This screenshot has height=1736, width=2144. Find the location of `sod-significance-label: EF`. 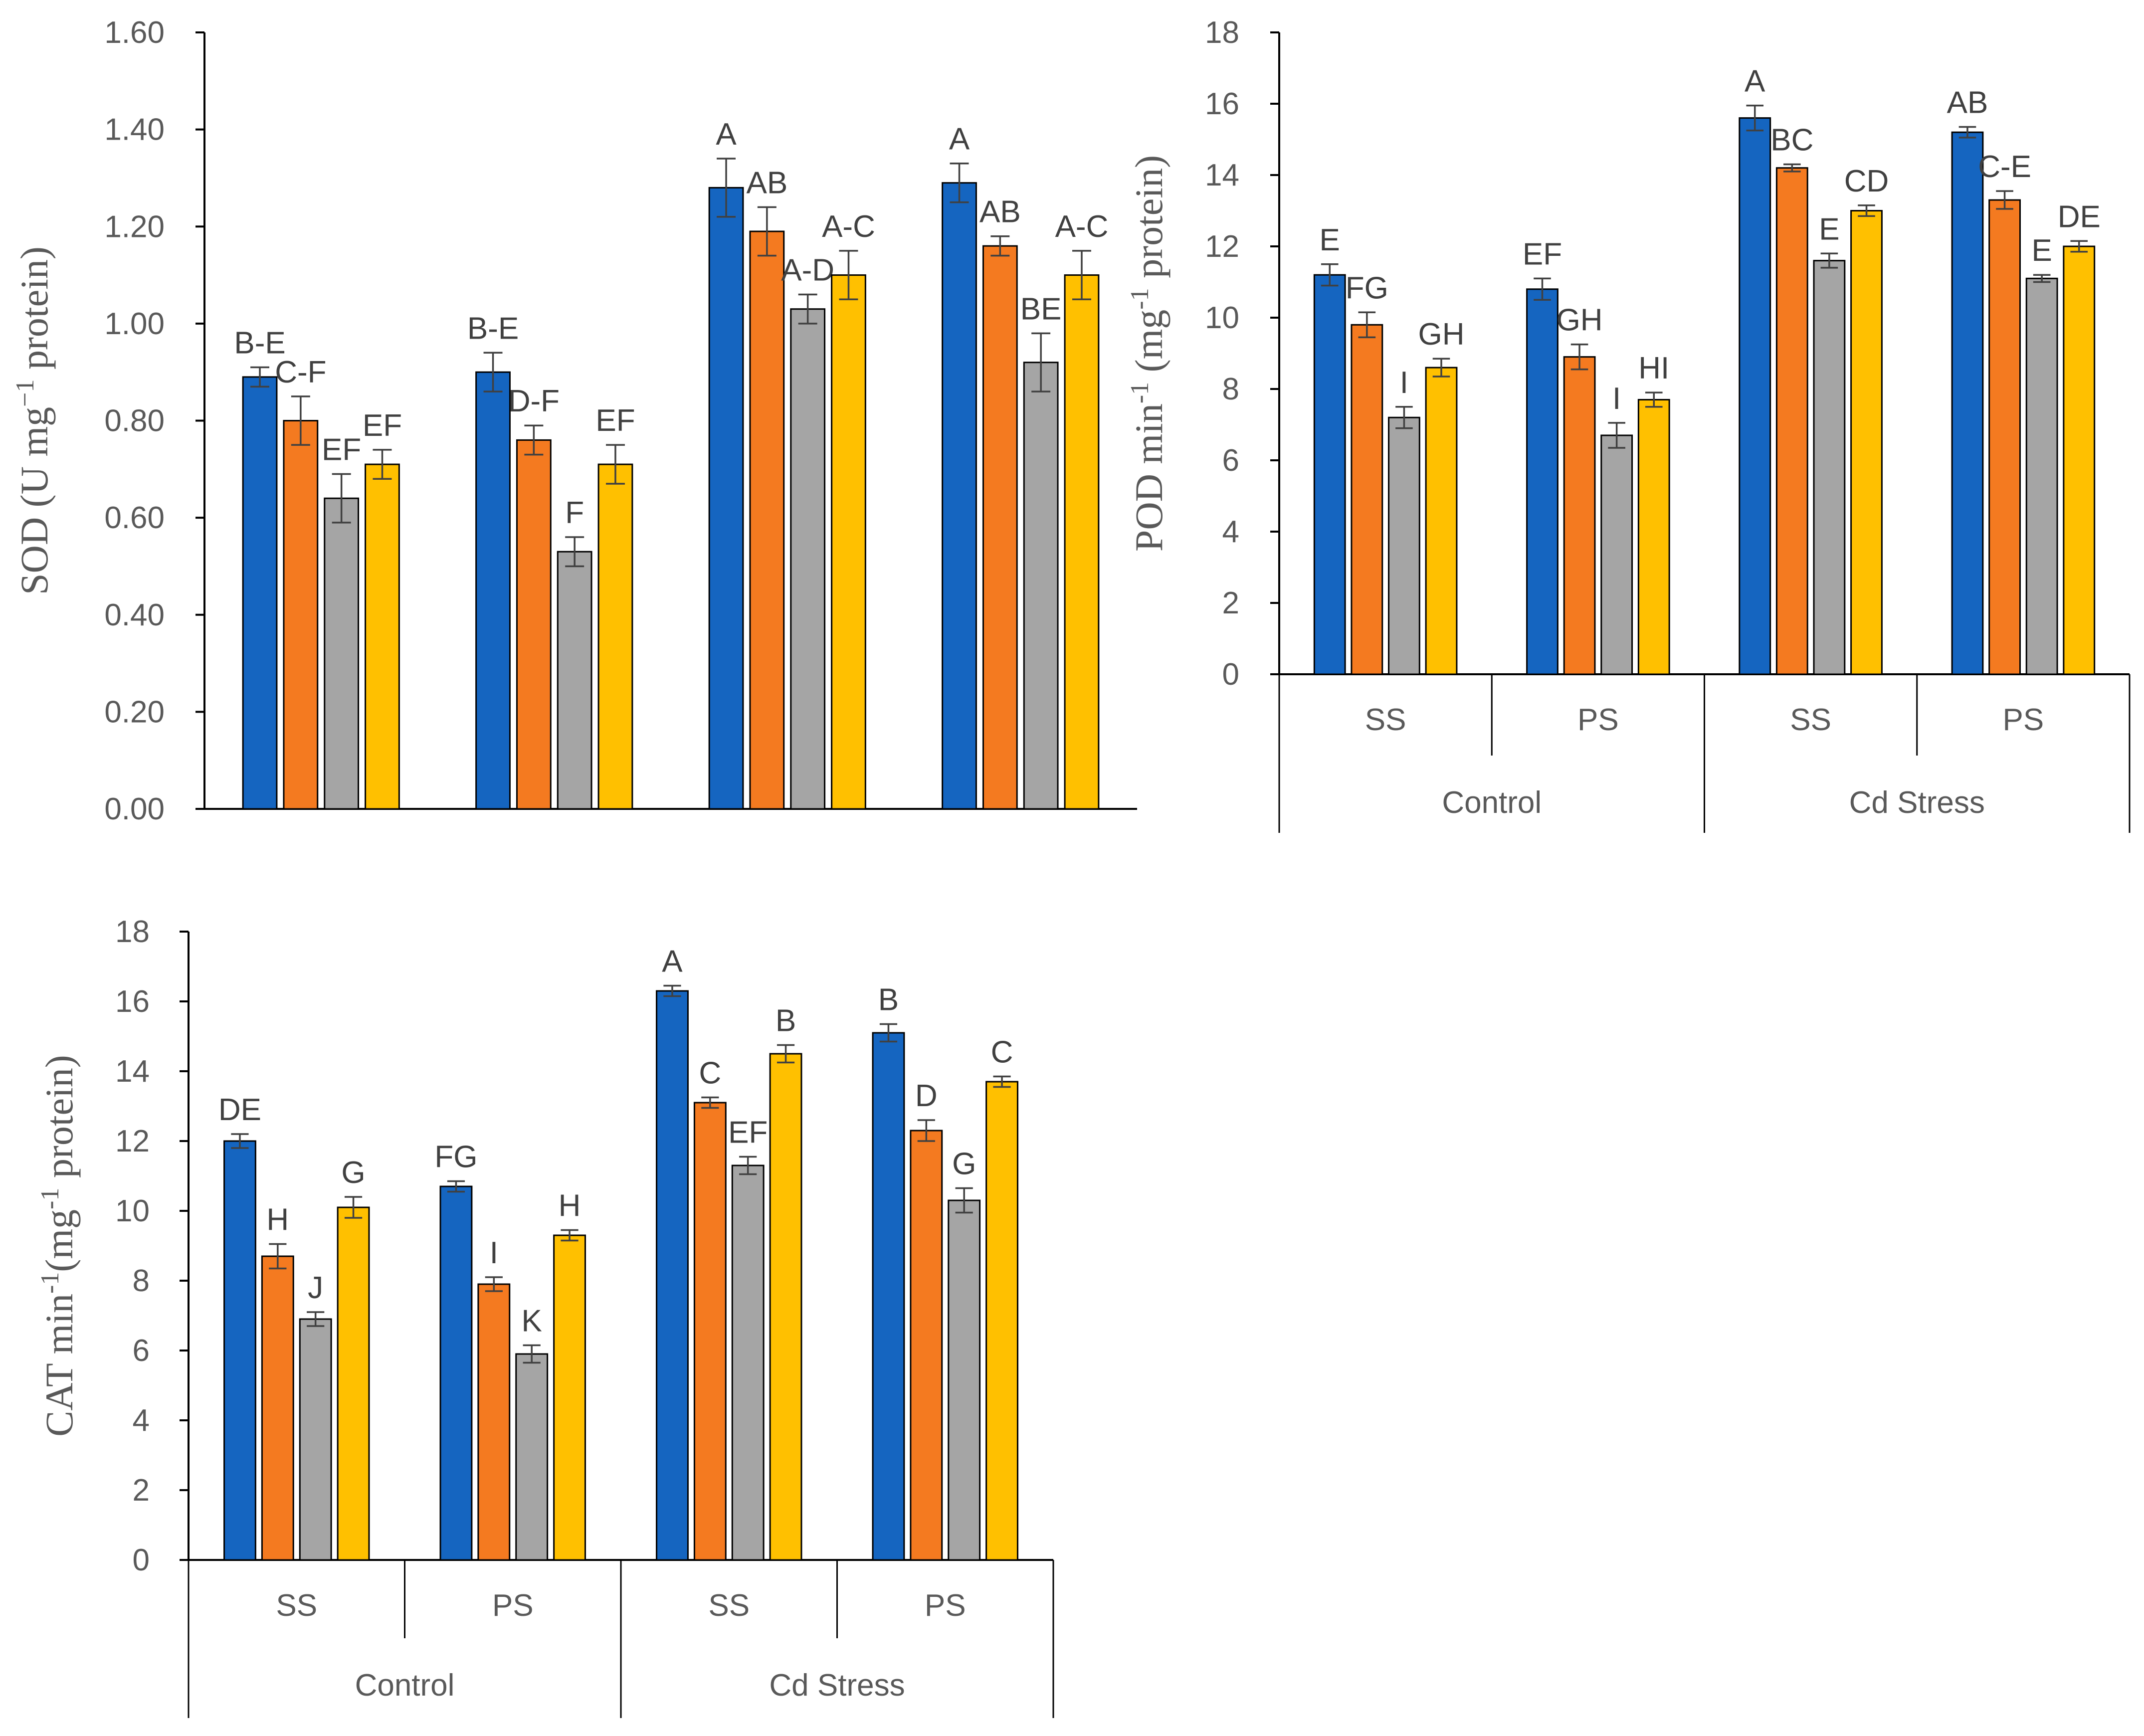

sod-significance-label: EF is located at coordinates (341, 450).